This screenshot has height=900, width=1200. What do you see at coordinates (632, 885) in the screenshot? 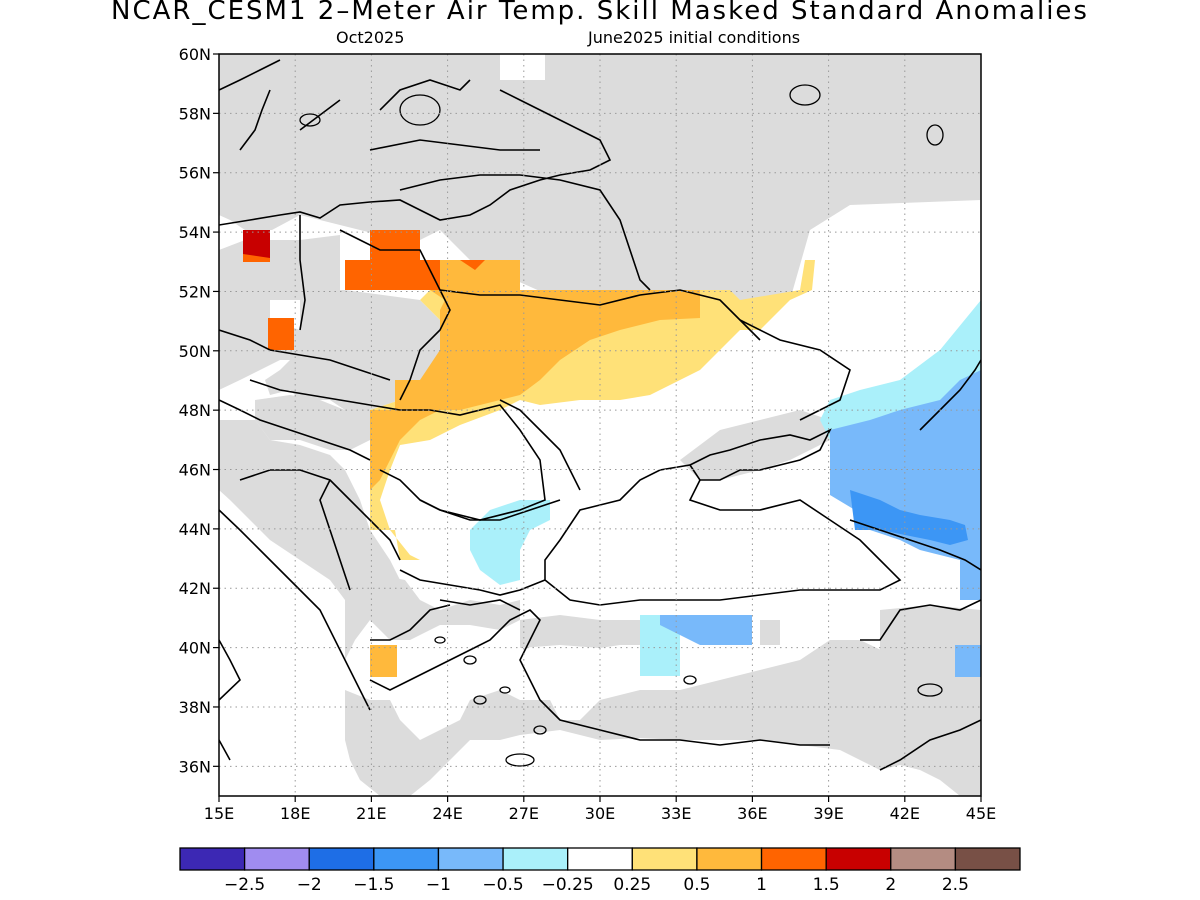
I see `colorbar-label: 0.25` at bounding box center [632, 885].